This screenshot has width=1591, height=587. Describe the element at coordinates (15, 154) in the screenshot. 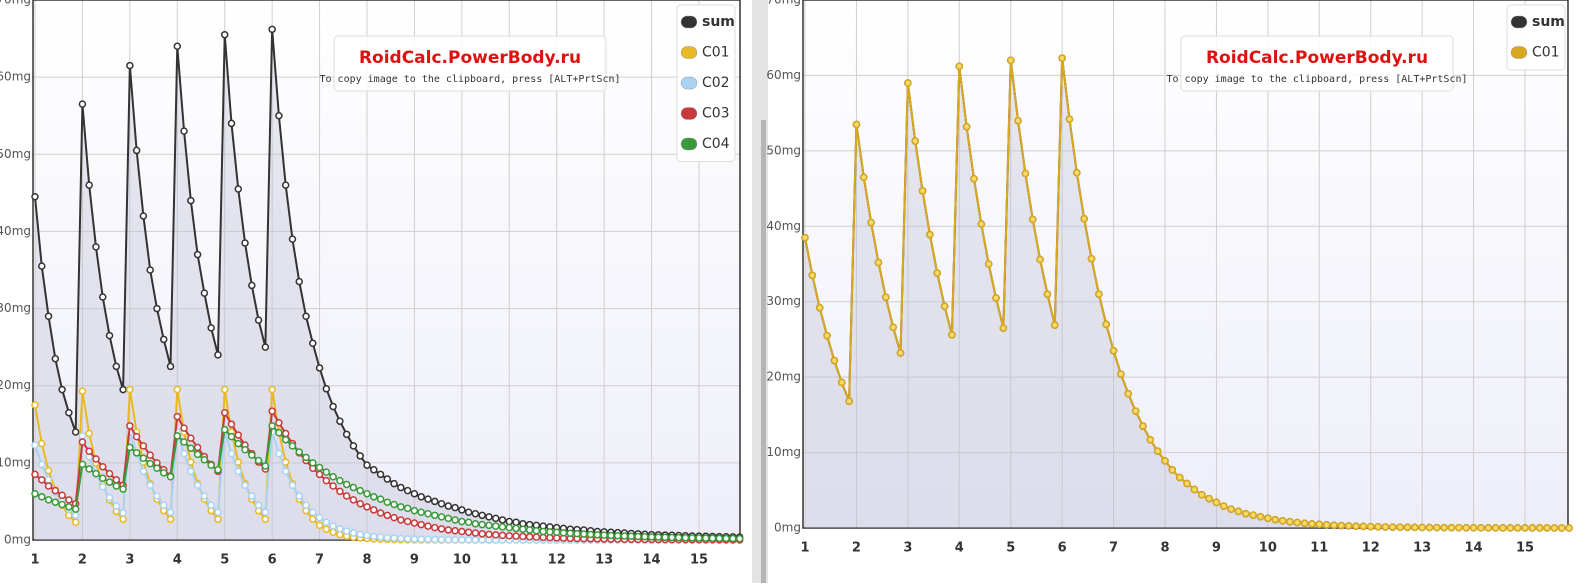

I see `y-tick-label: 50mg` at that location.